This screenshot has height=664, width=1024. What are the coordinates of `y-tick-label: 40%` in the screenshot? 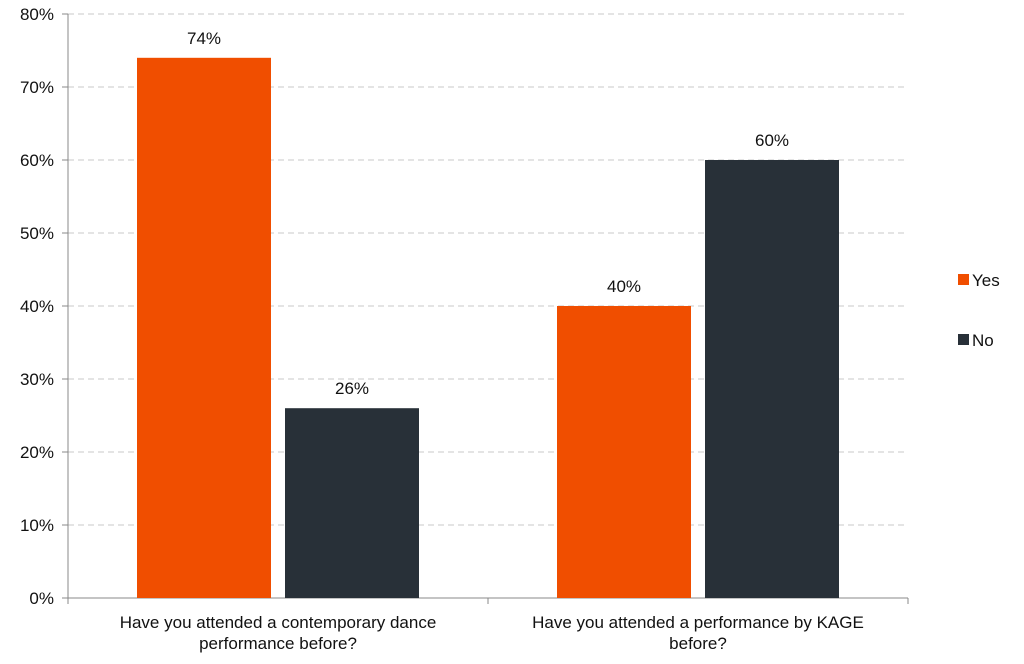 It's located at (37, 306).